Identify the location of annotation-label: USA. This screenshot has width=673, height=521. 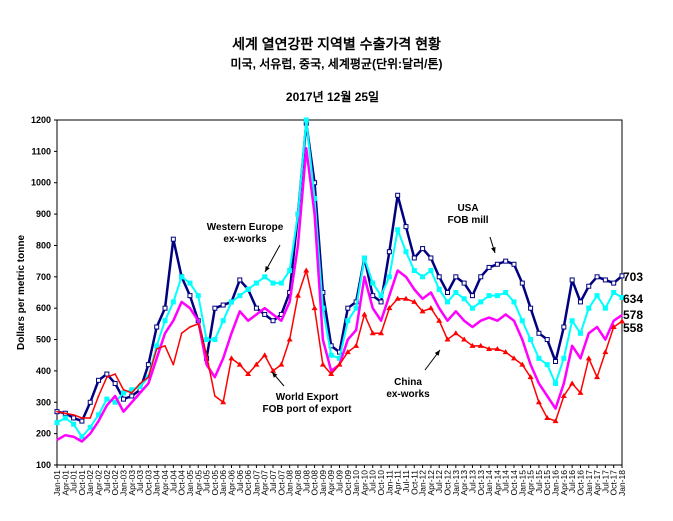
(467, 208).